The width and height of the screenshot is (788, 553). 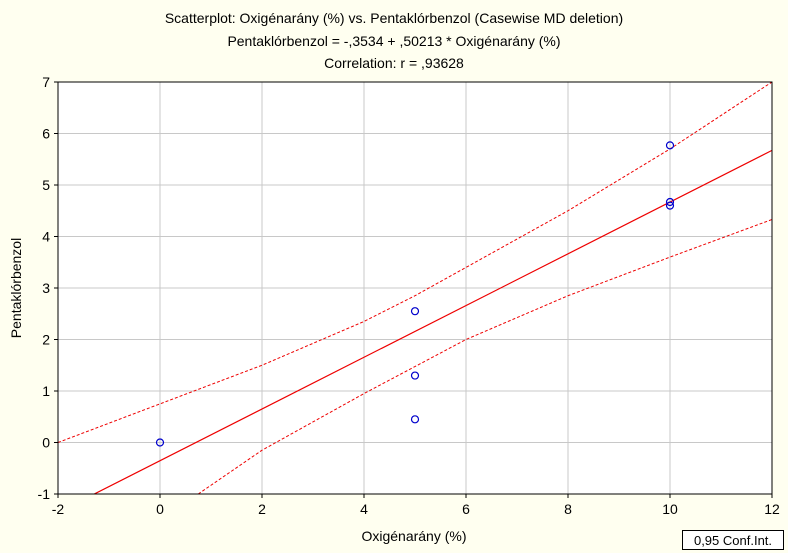 What do you see at coordinates (46, 443) in the screenshot?
I see `y-tick-label: 0` at bounding box center [46, 443].